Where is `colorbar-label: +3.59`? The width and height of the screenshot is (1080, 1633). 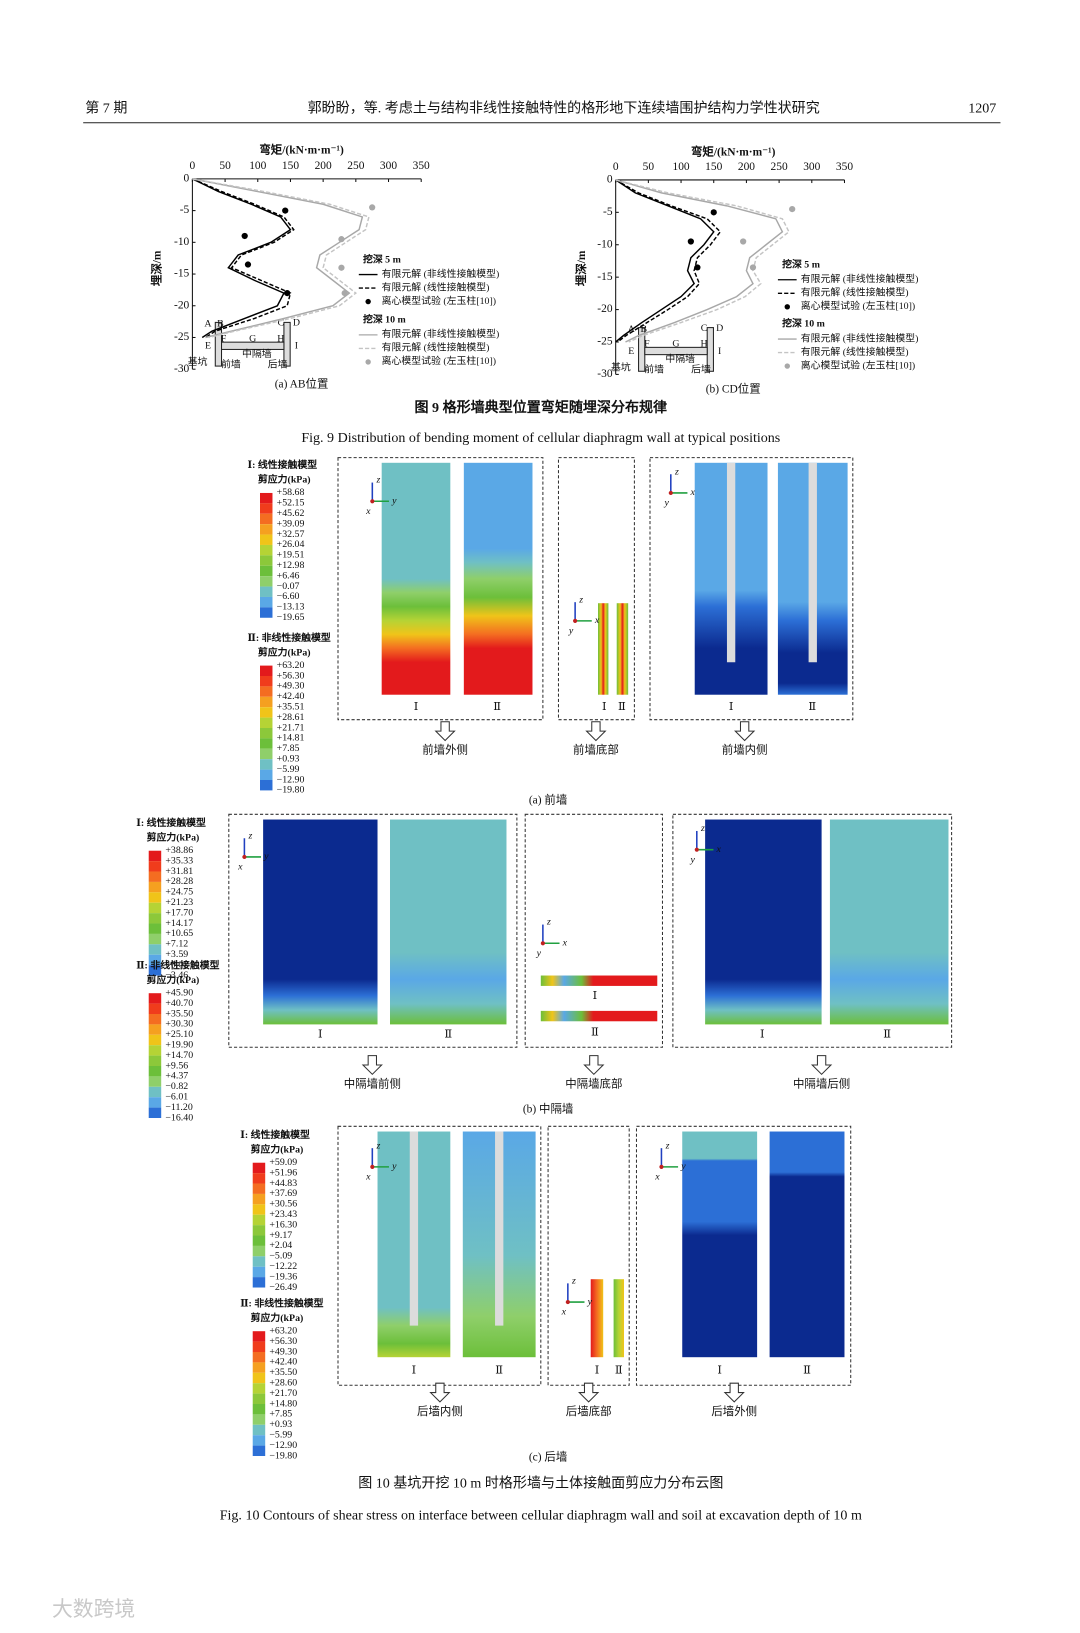 colorbar-label: +3.59 is located at coordinates (176, 954).